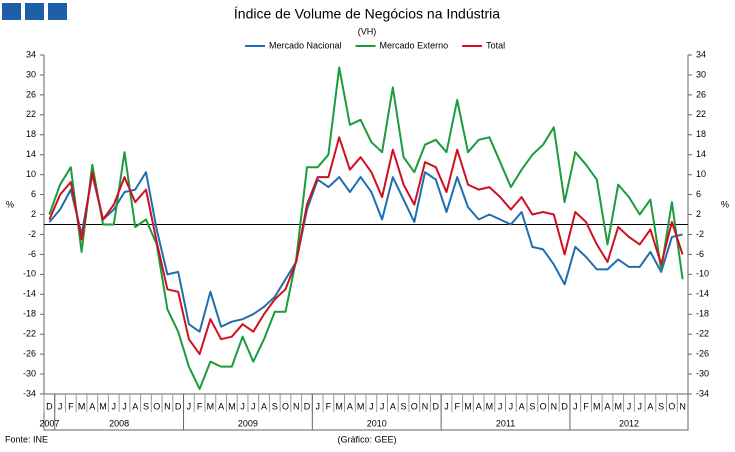 Image resolution: width=735 pixels, height=452 pixels. Describe the element at coordinates (700, 234) in the screenshot. I see `y2-tick-label: -2` at that location.